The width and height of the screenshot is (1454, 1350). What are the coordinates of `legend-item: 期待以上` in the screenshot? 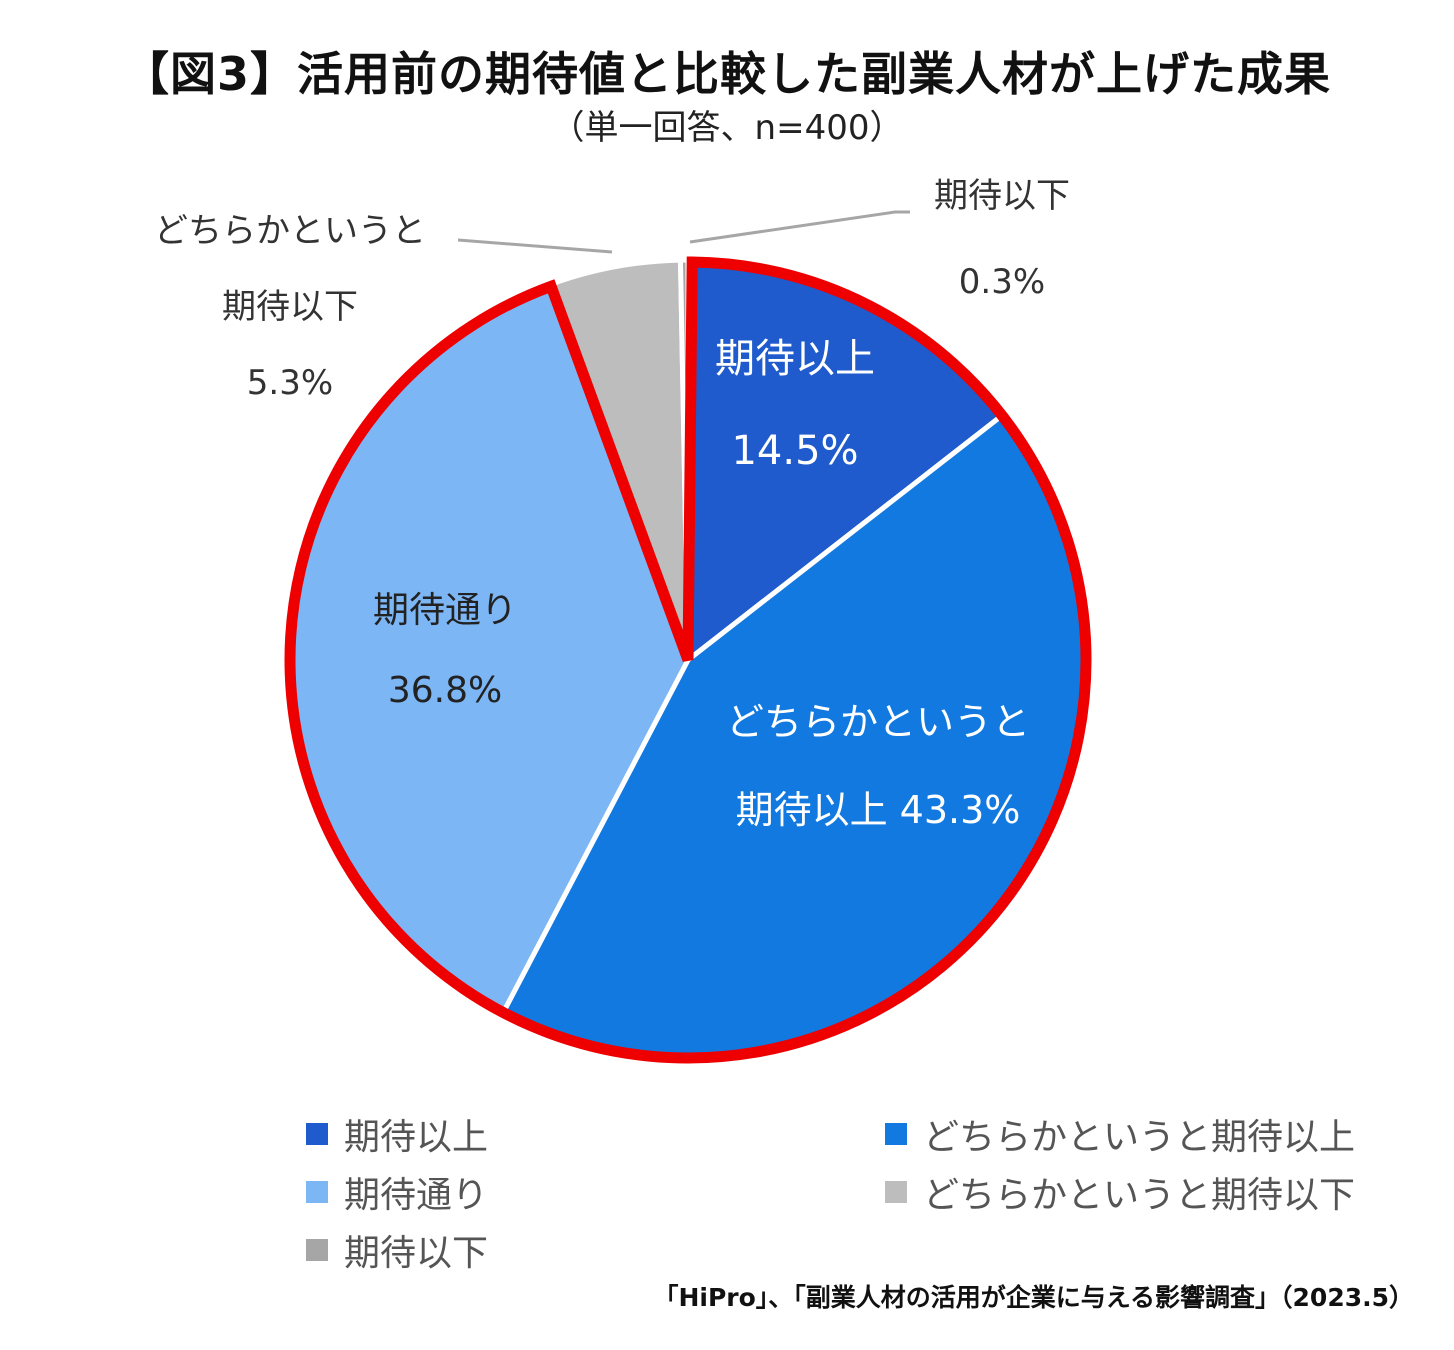 It's located at (397, 1134).